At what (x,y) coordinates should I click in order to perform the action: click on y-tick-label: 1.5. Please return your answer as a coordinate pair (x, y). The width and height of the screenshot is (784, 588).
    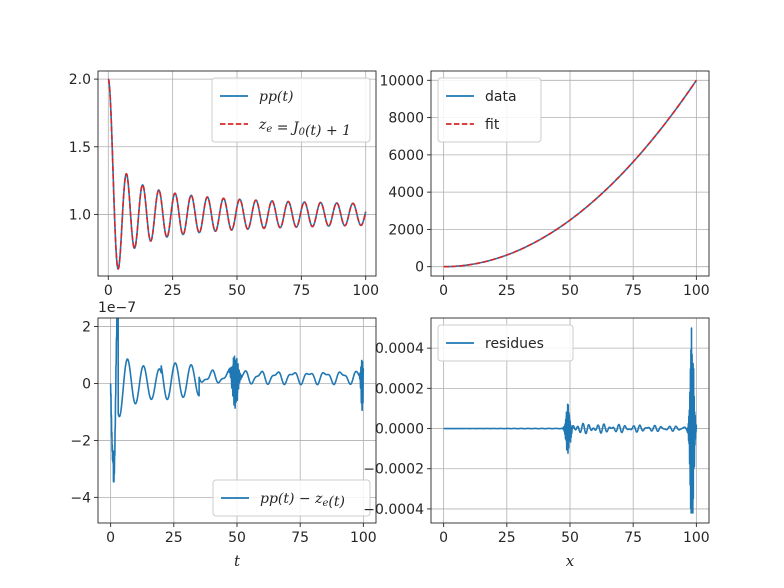
    Looking at the image, I should click on (80, 148).